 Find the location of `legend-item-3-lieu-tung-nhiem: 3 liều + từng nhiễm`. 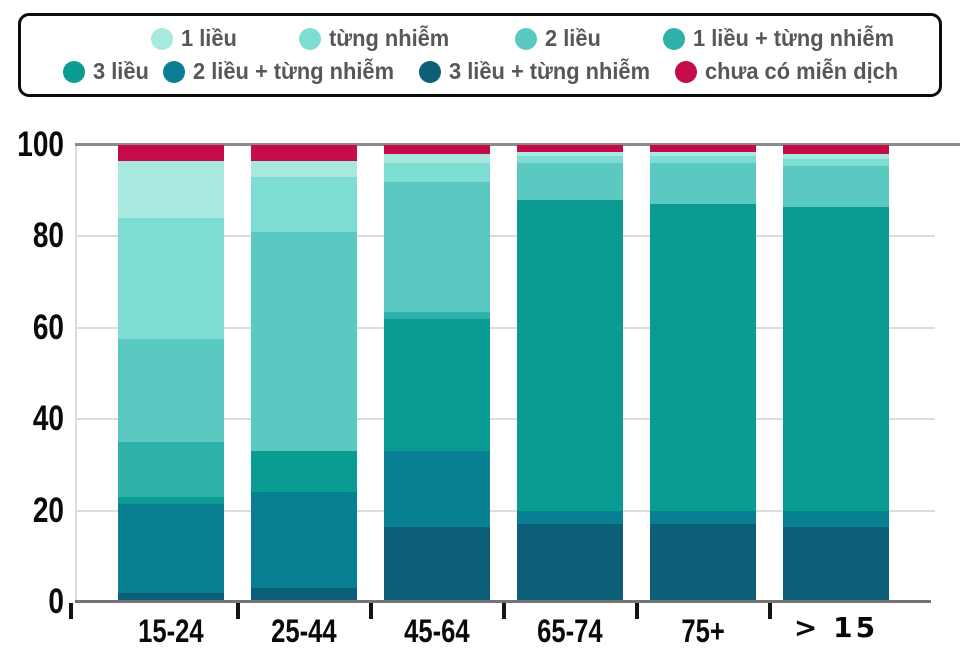

legend-item-3-lieu-tung-nhiem: 3 liều + từng nhiễm is located at coordinates (542, 71).